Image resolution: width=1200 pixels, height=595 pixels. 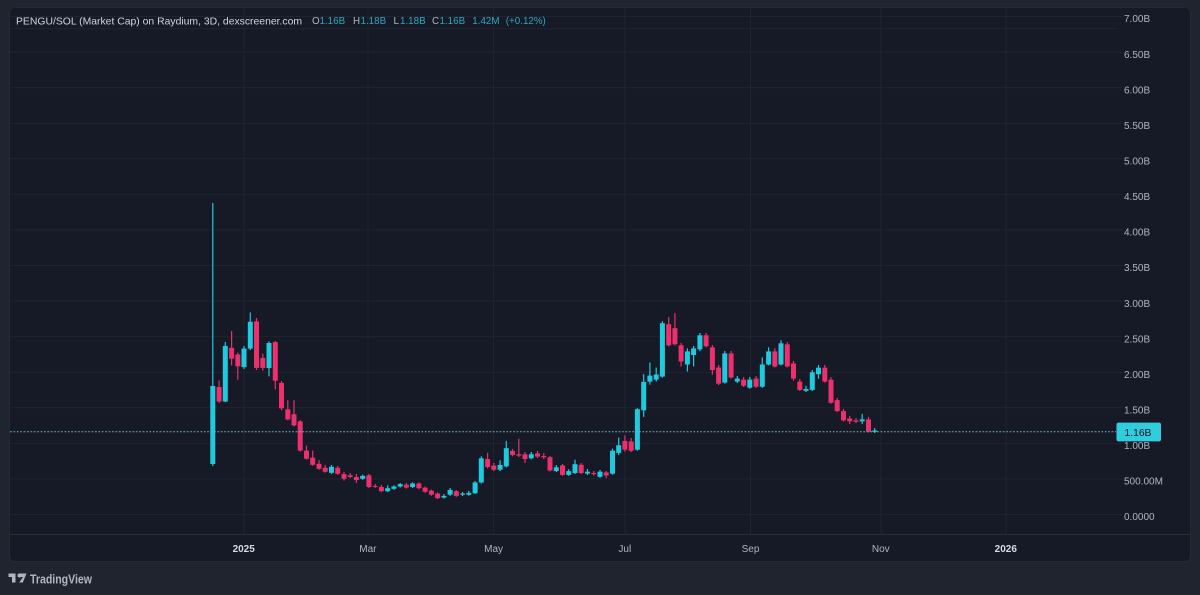 What do you see at coordinates (526, 21) in the screenshot?
I see `svg-text: (+0.12%)` at bounding box center [526, 21].